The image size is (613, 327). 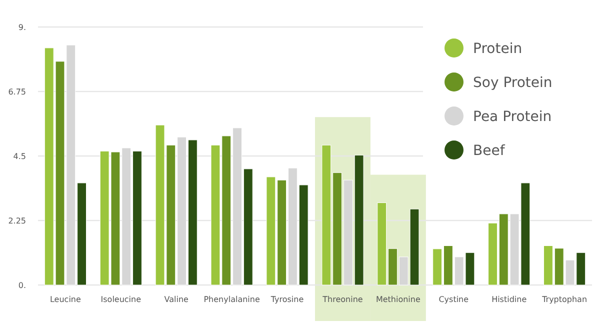 What do you see at coordinates (65, 299) in the screenshot?
I see `x-tick-label: Leucine` at bounding box center [65, 299].